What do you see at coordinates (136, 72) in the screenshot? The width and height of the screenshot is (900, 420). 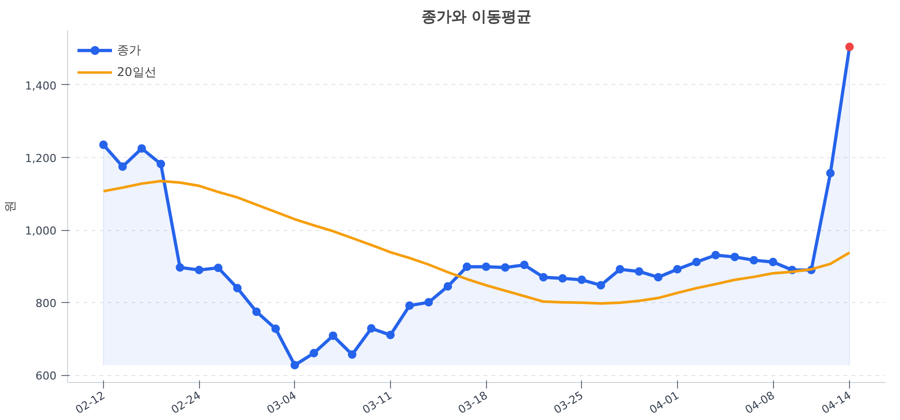 I see `legend-label: 20일선` at bounding box center [136, 72].